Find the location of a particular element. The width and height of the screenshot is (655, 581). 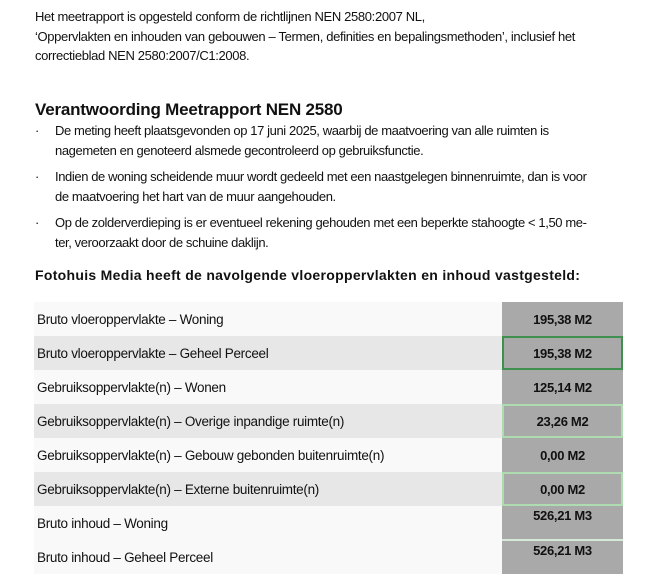

table-row: Bruto vloeroppervlakte – Woning 195,38 M2 is located at coordinates (328, 319).